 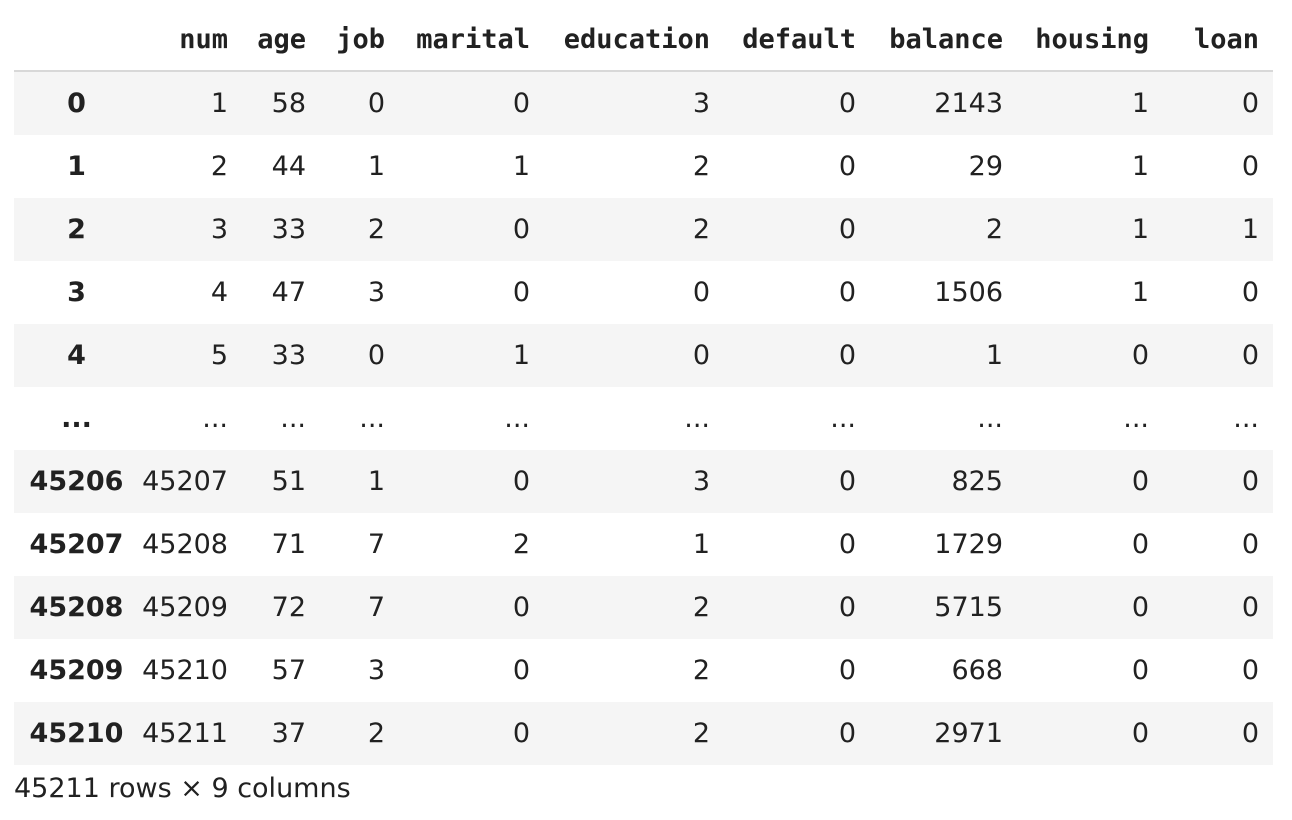 I want to click on table-row: 45208 45209 72 7 0 2 0 5715 0 0, so click(x=643, y=607).